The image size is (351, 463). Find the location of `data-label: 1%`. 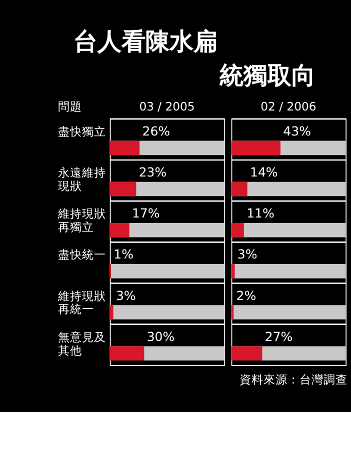

data-label: 1% is located at coordinates (124, 254).